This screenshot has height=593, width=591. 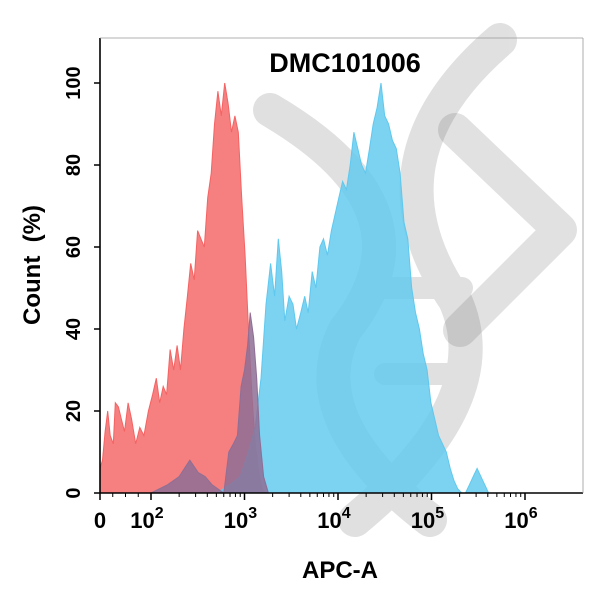 I want to click on y-tick-label: 40, so click(x=74, y=329).